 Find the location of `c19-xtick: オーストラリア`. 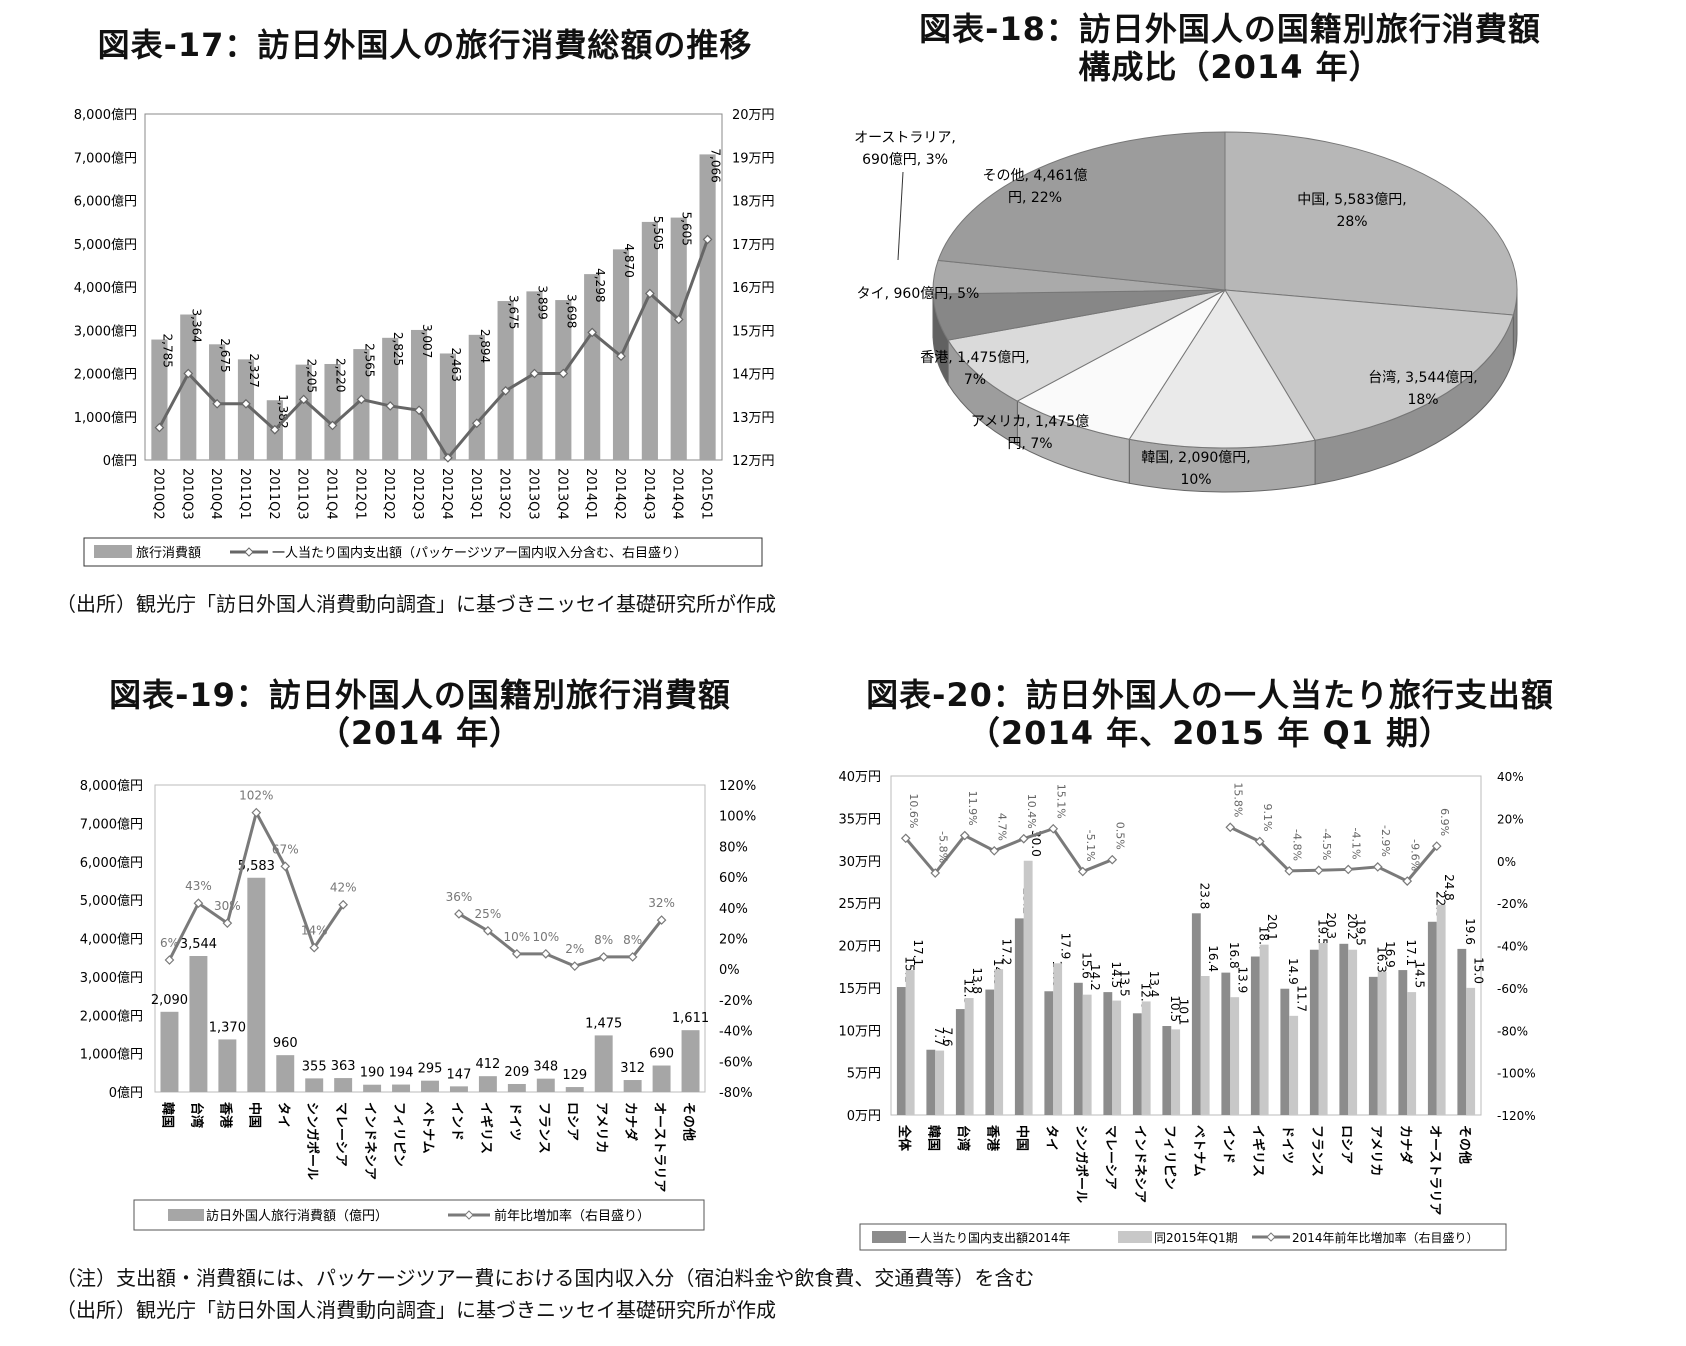

c19-xtick: オーストラリア is located at coordinates (659, 1147).